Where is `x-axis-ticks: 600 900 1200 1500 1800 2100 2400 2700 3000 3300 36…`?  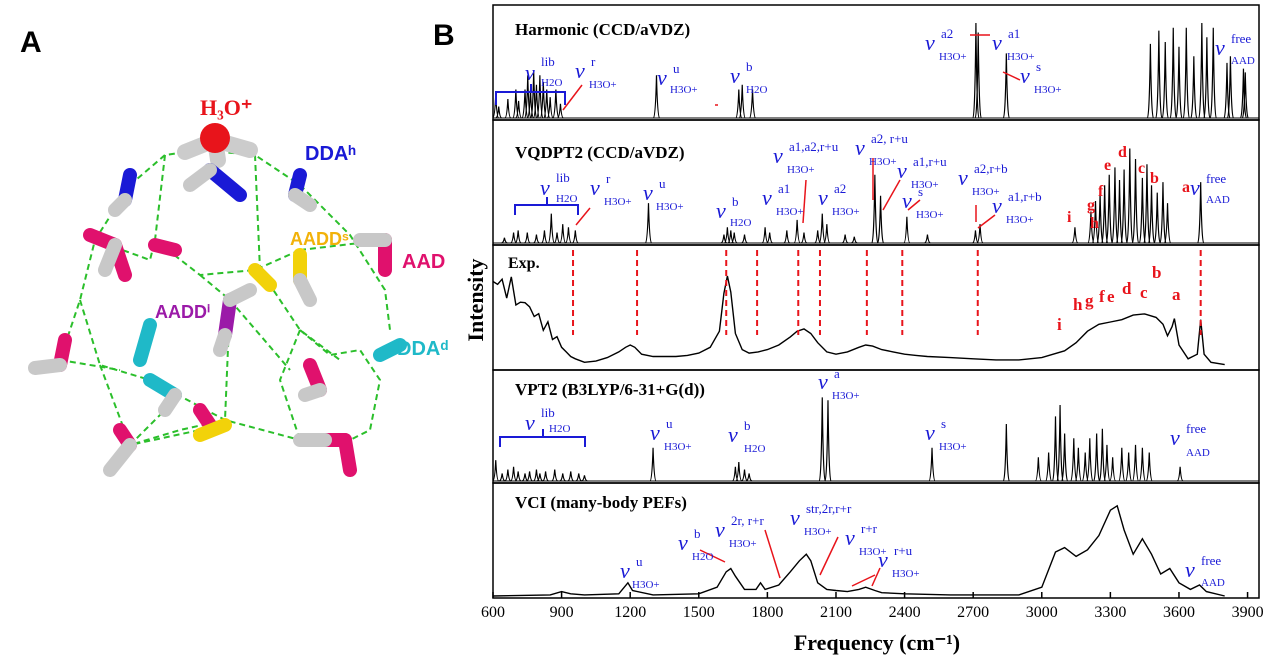 x-axis-ticks: 600 900 1200 1500 1800 2100 2400 2700 3000 3300 36… is located at coordinates (872, 606).